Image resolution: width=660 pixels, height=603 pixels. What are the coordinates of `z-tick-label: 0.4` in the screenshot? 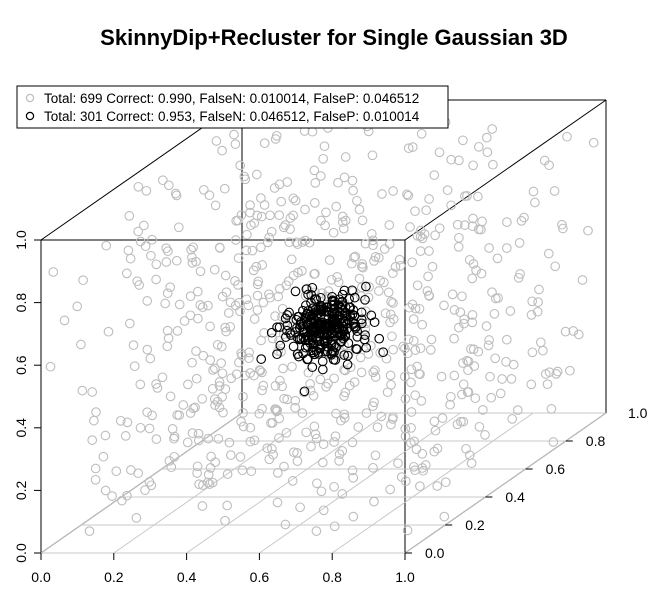 It's located at (21, 428).